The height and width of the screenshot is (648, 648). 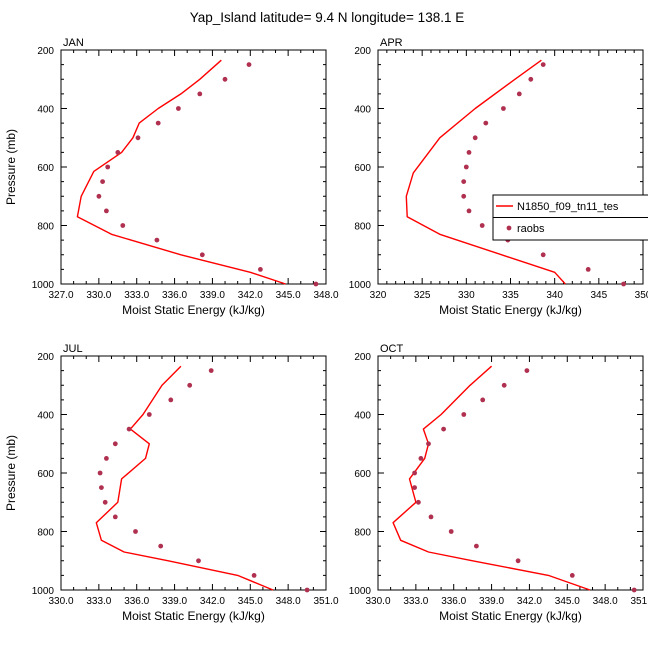 What do you see at coordinates (641, 295) in the screenshot?
I see `x-tick-label: 350` at bounding box center [641, 295].